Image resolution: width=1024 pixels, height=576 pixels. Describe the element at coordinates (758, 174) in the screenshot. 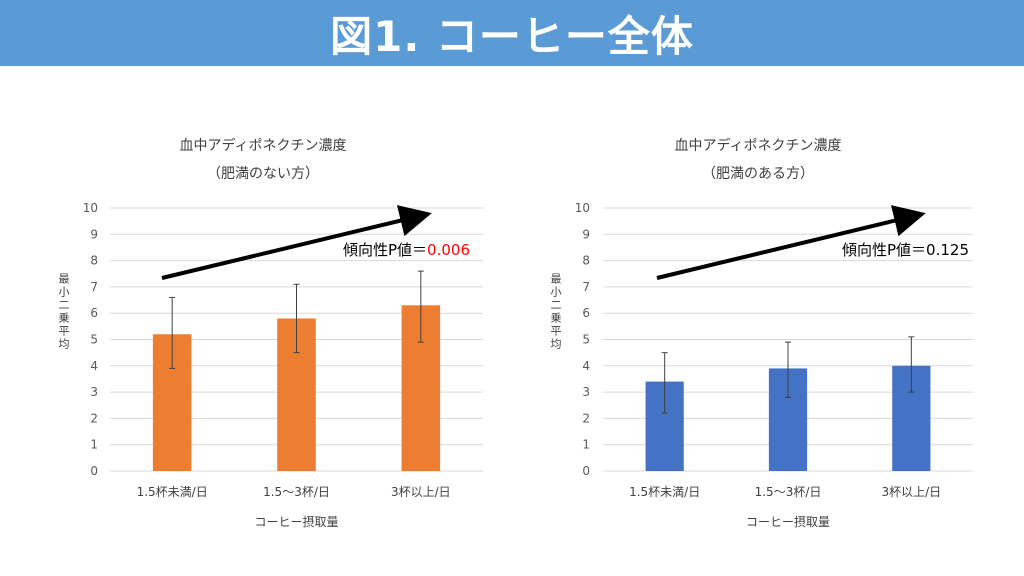

I see `chart-subtitle: （肥満のある方）` at that location.